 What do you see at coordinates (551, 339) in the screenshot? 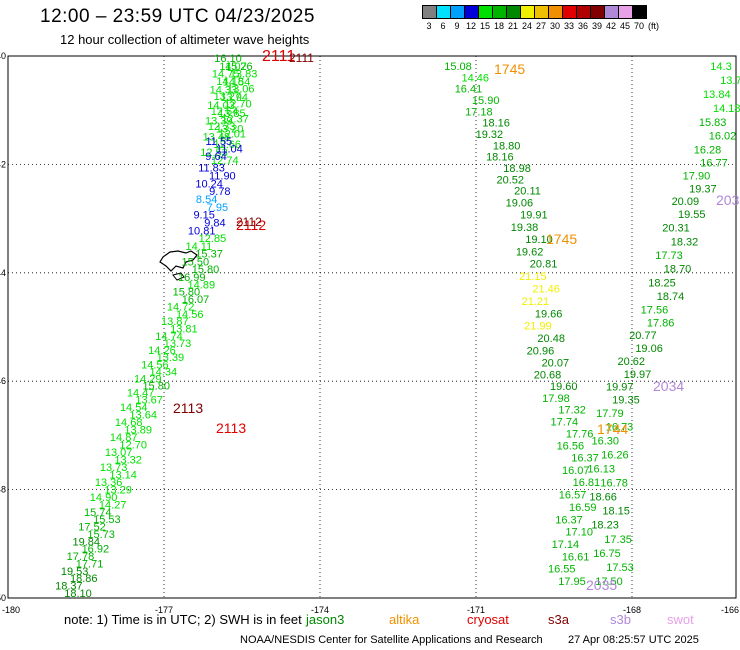
I see `swh-value-label: 20.48` at bounding box center [551, 339].